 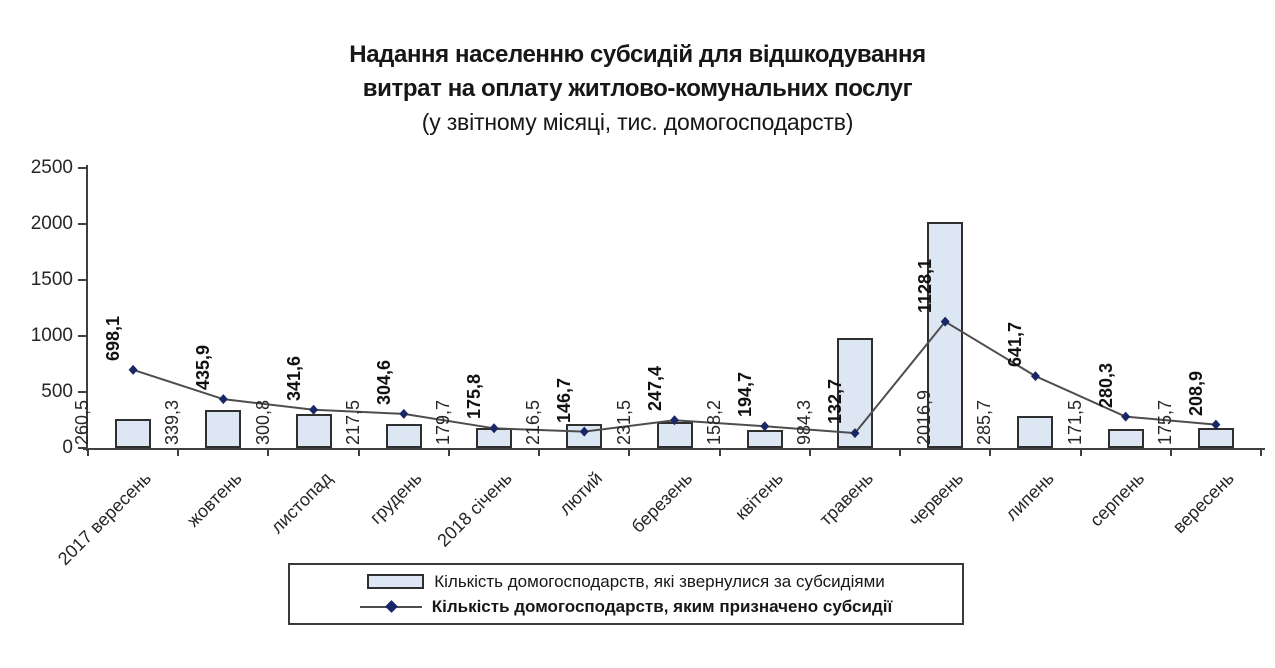 I want to click on legend-line-swatch, so click(x=390, y=606).